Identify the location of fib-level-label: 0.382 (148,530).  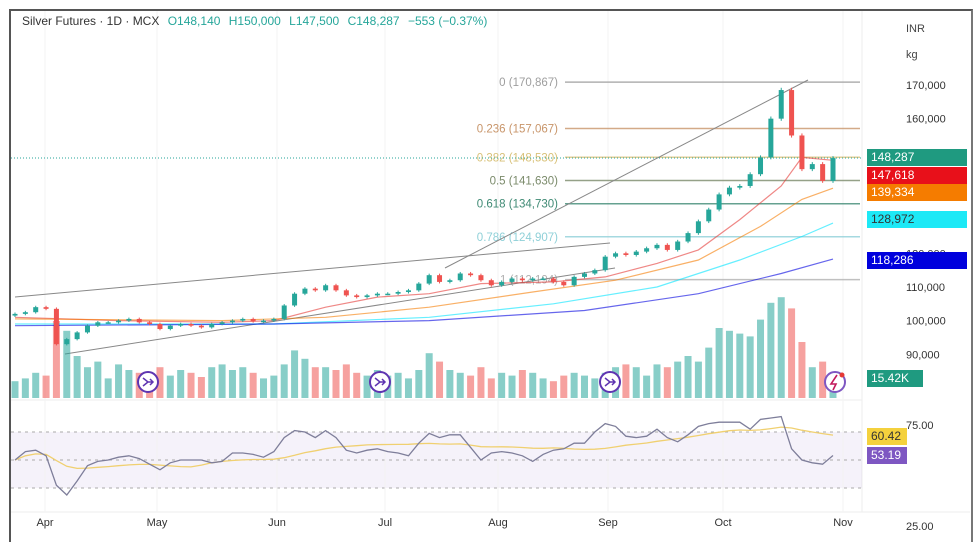
(517, 158).